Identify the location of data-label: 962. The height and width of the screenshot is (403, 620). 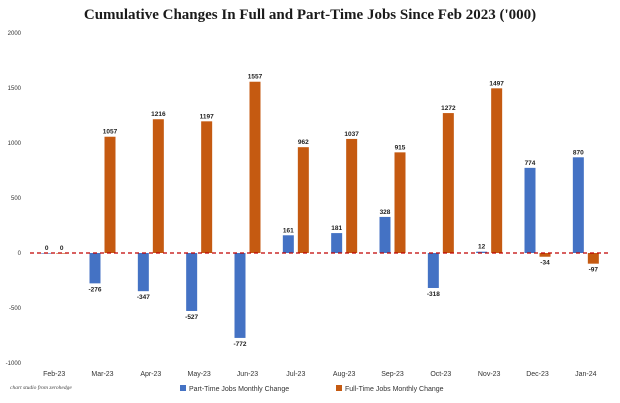
(303, 142).